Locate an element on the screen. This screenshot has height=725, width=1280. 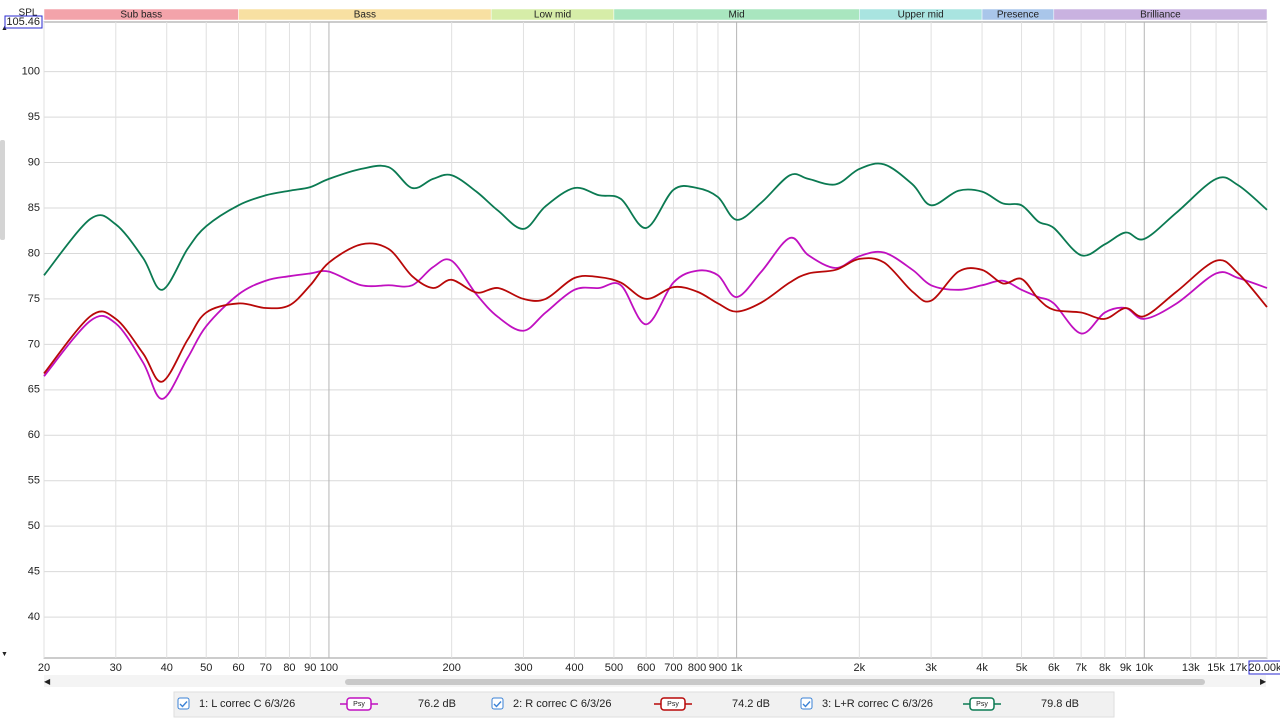
x-tick-label: 40 is located at coordinates (167, 668).